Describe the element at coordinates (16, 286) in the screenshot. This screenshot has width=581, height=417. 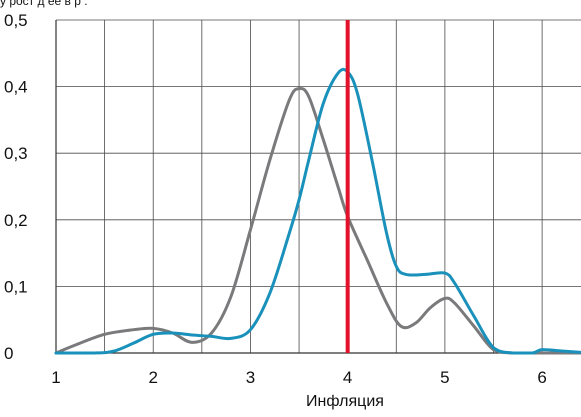
I see `y-tick-label: 0,1` at that location.